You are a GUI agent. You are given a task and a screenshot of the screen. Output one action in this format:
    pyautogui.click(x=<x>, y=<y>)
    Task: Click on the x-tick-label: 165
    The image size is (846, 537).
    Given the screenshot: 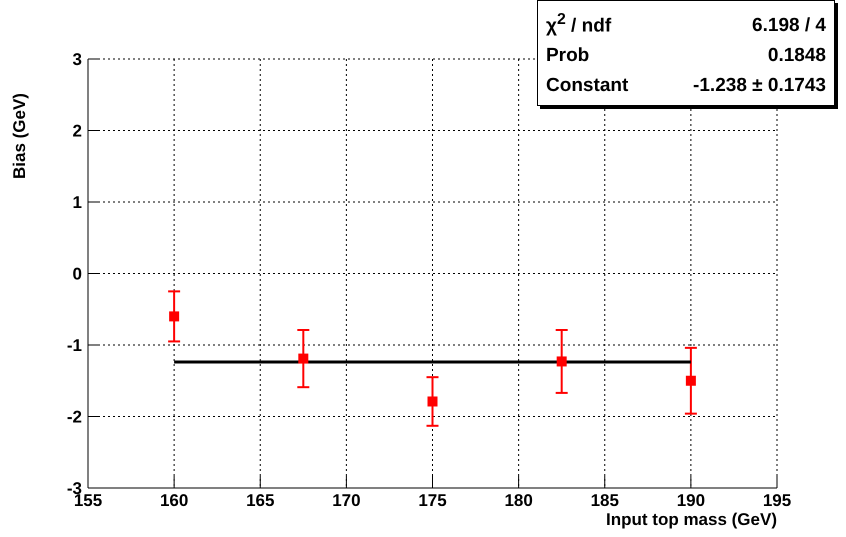 What is the action you would take?
    pyautogui.click(x=260, y=500)
    